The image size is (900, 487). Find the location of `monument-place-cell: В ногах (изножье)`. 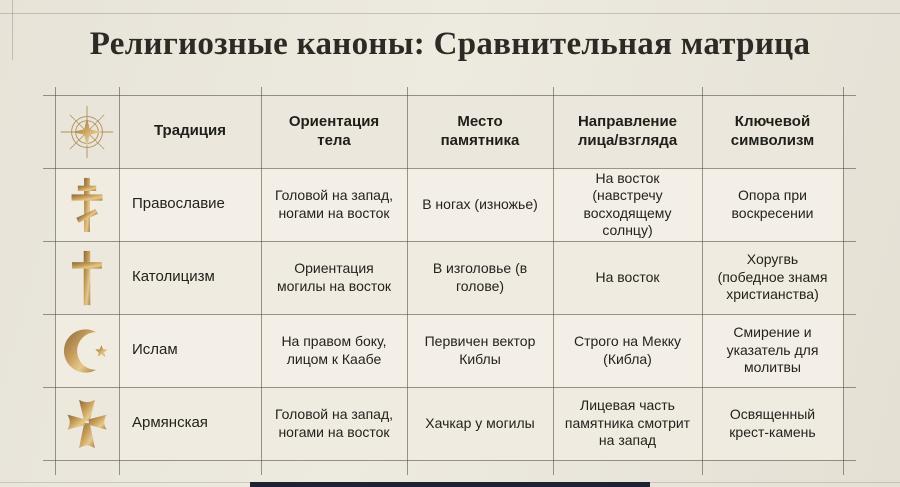

monument-place-cell: В ногах (изножье) is located at coordinates (480, 204).